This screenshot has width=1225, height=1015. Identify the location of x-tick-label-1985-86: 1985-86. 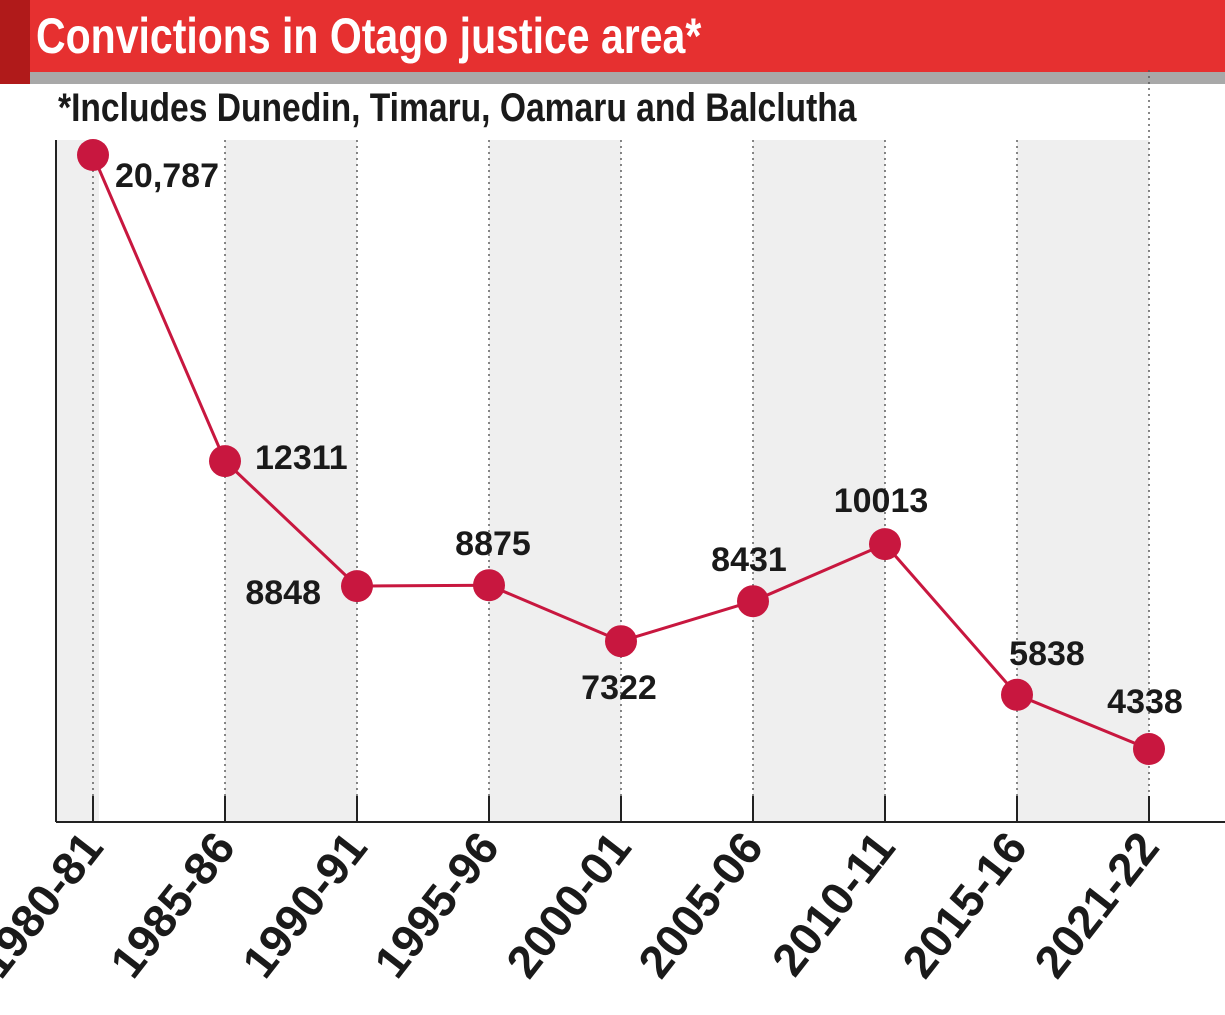
(172, 904).